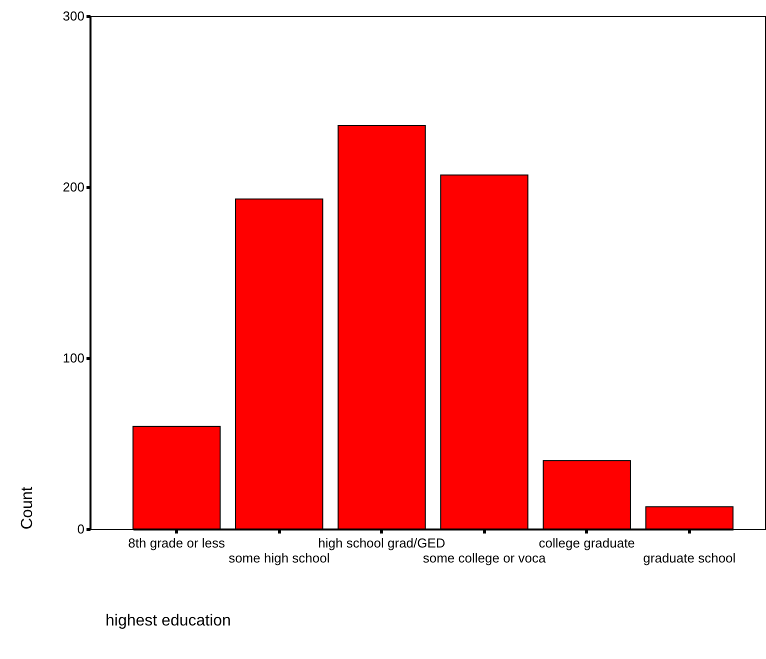 This screenshot has height=659, width=766. What do you see at coordinates (484, 558) in the screenshot?
I see `x-tick-label: some college or voca` at bounding box center [484, 558].